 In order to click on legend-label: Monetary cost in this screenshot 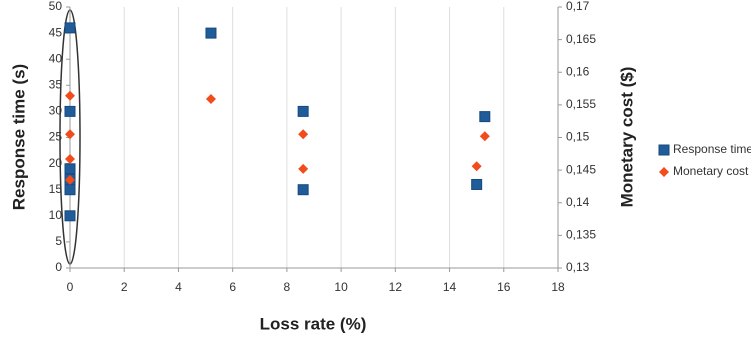, I will do `click(711, 171)`.